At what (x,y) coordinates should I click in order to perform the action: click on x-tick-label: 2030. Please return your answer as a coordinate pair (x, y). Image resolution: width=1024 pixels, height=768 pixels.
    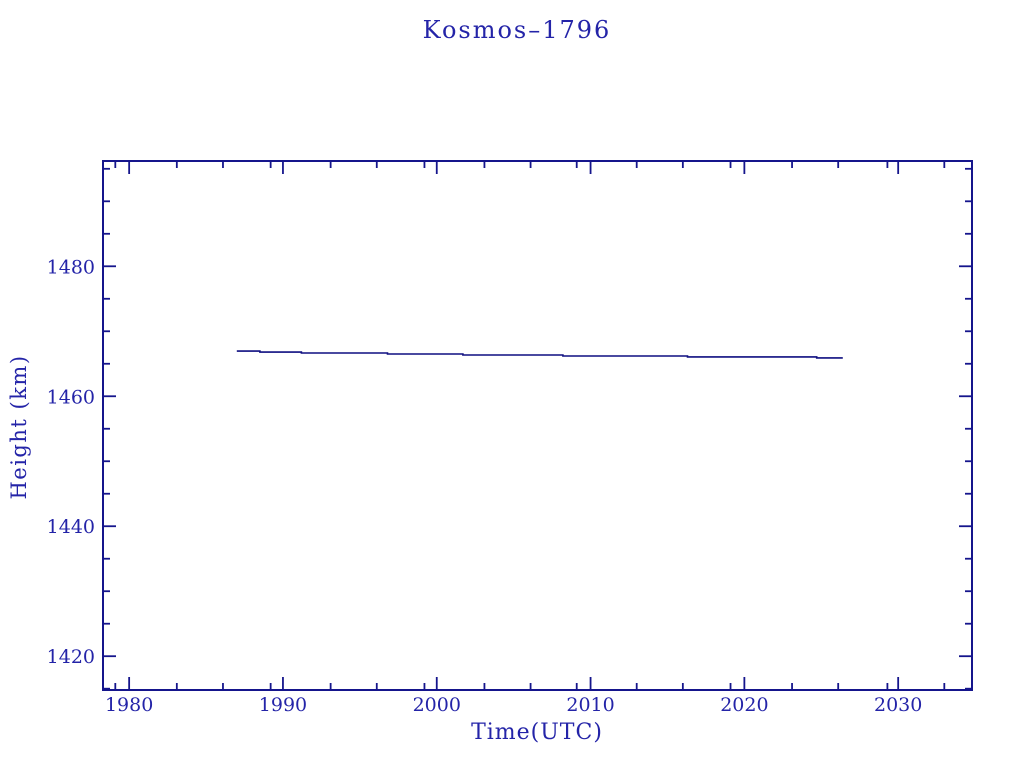
    Looking at the image, I should click on (898, 705).